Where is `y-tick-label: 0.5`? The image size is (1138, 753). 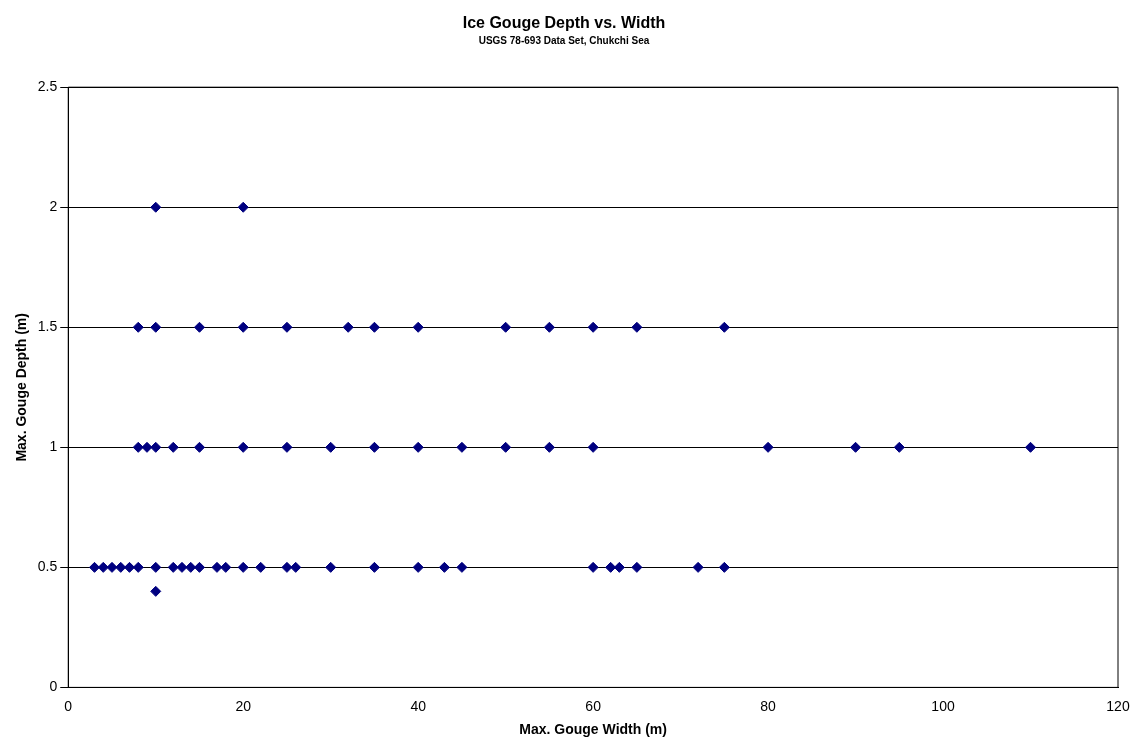
y-tick-label: 0.5 is located at coordinates (47, 566).